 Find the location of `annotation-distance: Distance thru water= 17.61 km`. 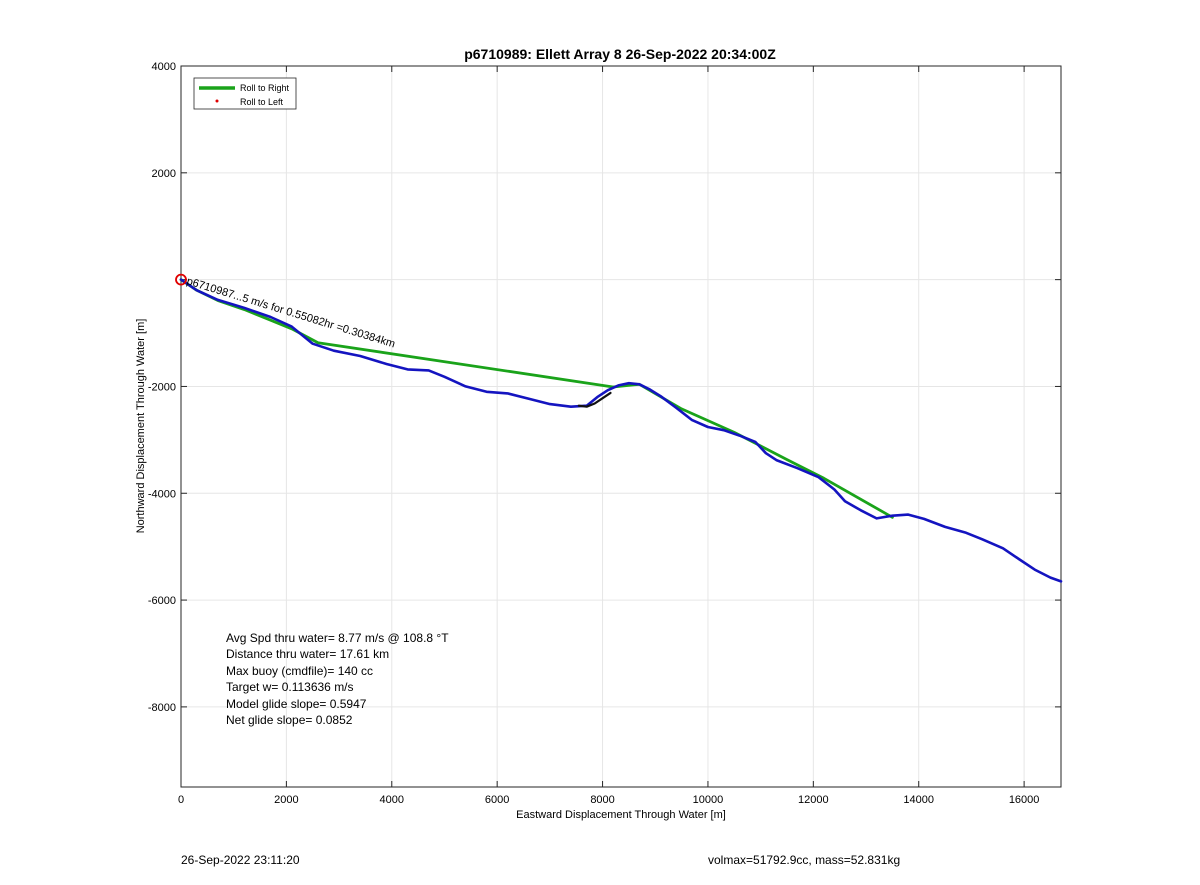

annotation-distance: Distance thru water= 17.61 km is located at coordinates (307, 654).